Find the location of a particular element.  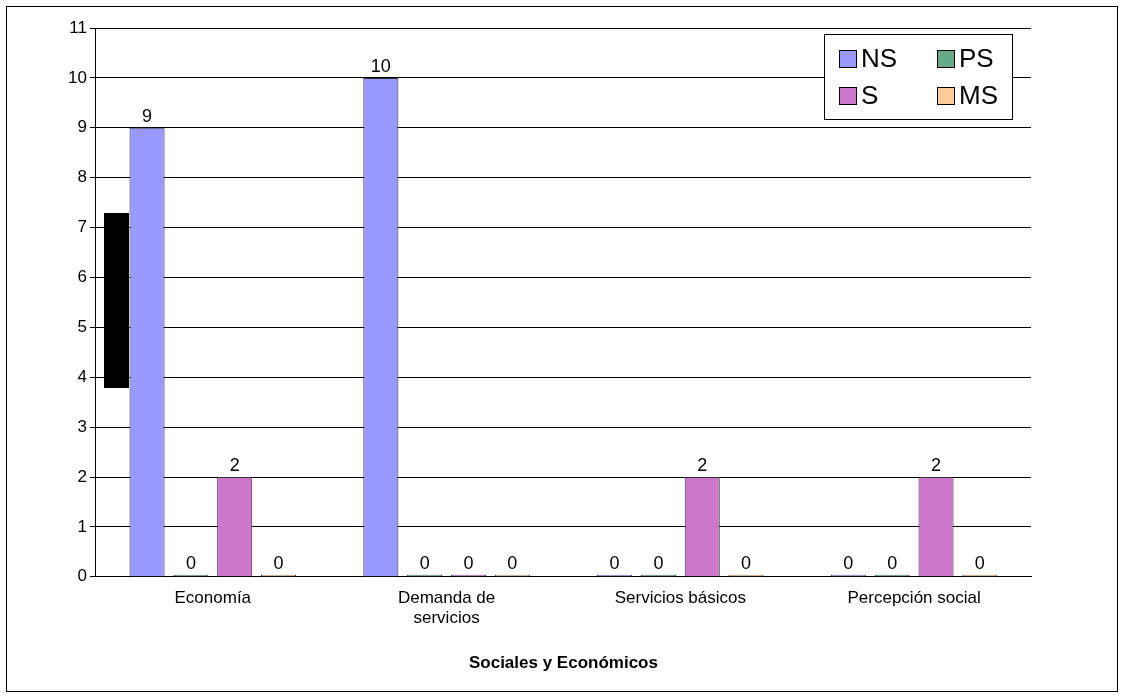

y-tick-label: 9 is located at coordinates (82, 127).